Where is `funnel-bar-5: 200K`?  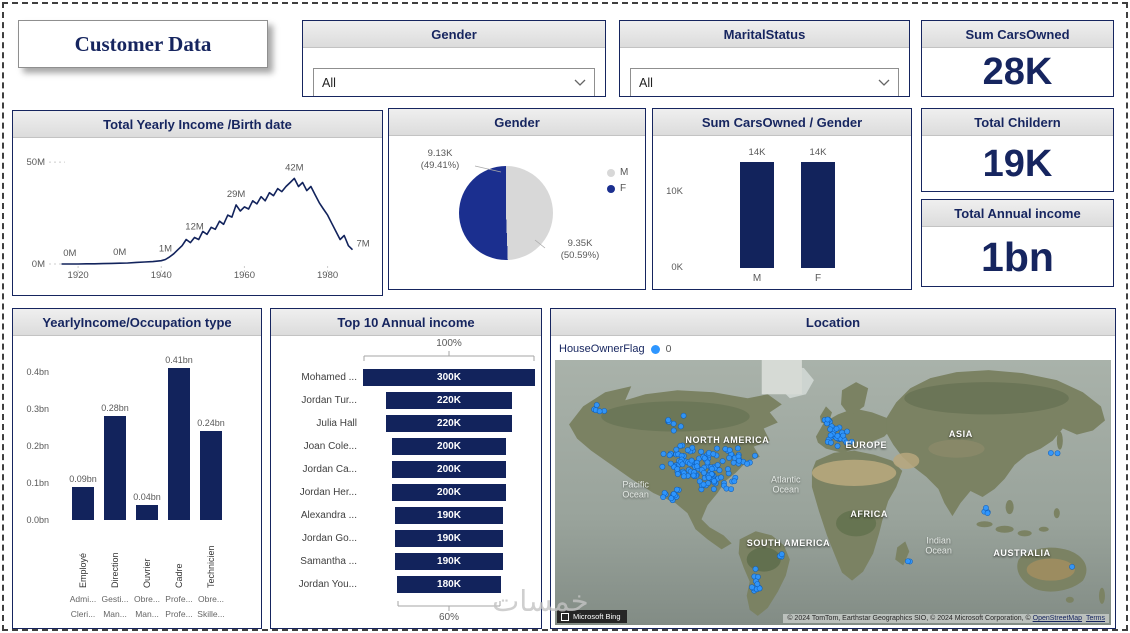 funnel-bar-5: 200K is located at coordinates (449, 469).